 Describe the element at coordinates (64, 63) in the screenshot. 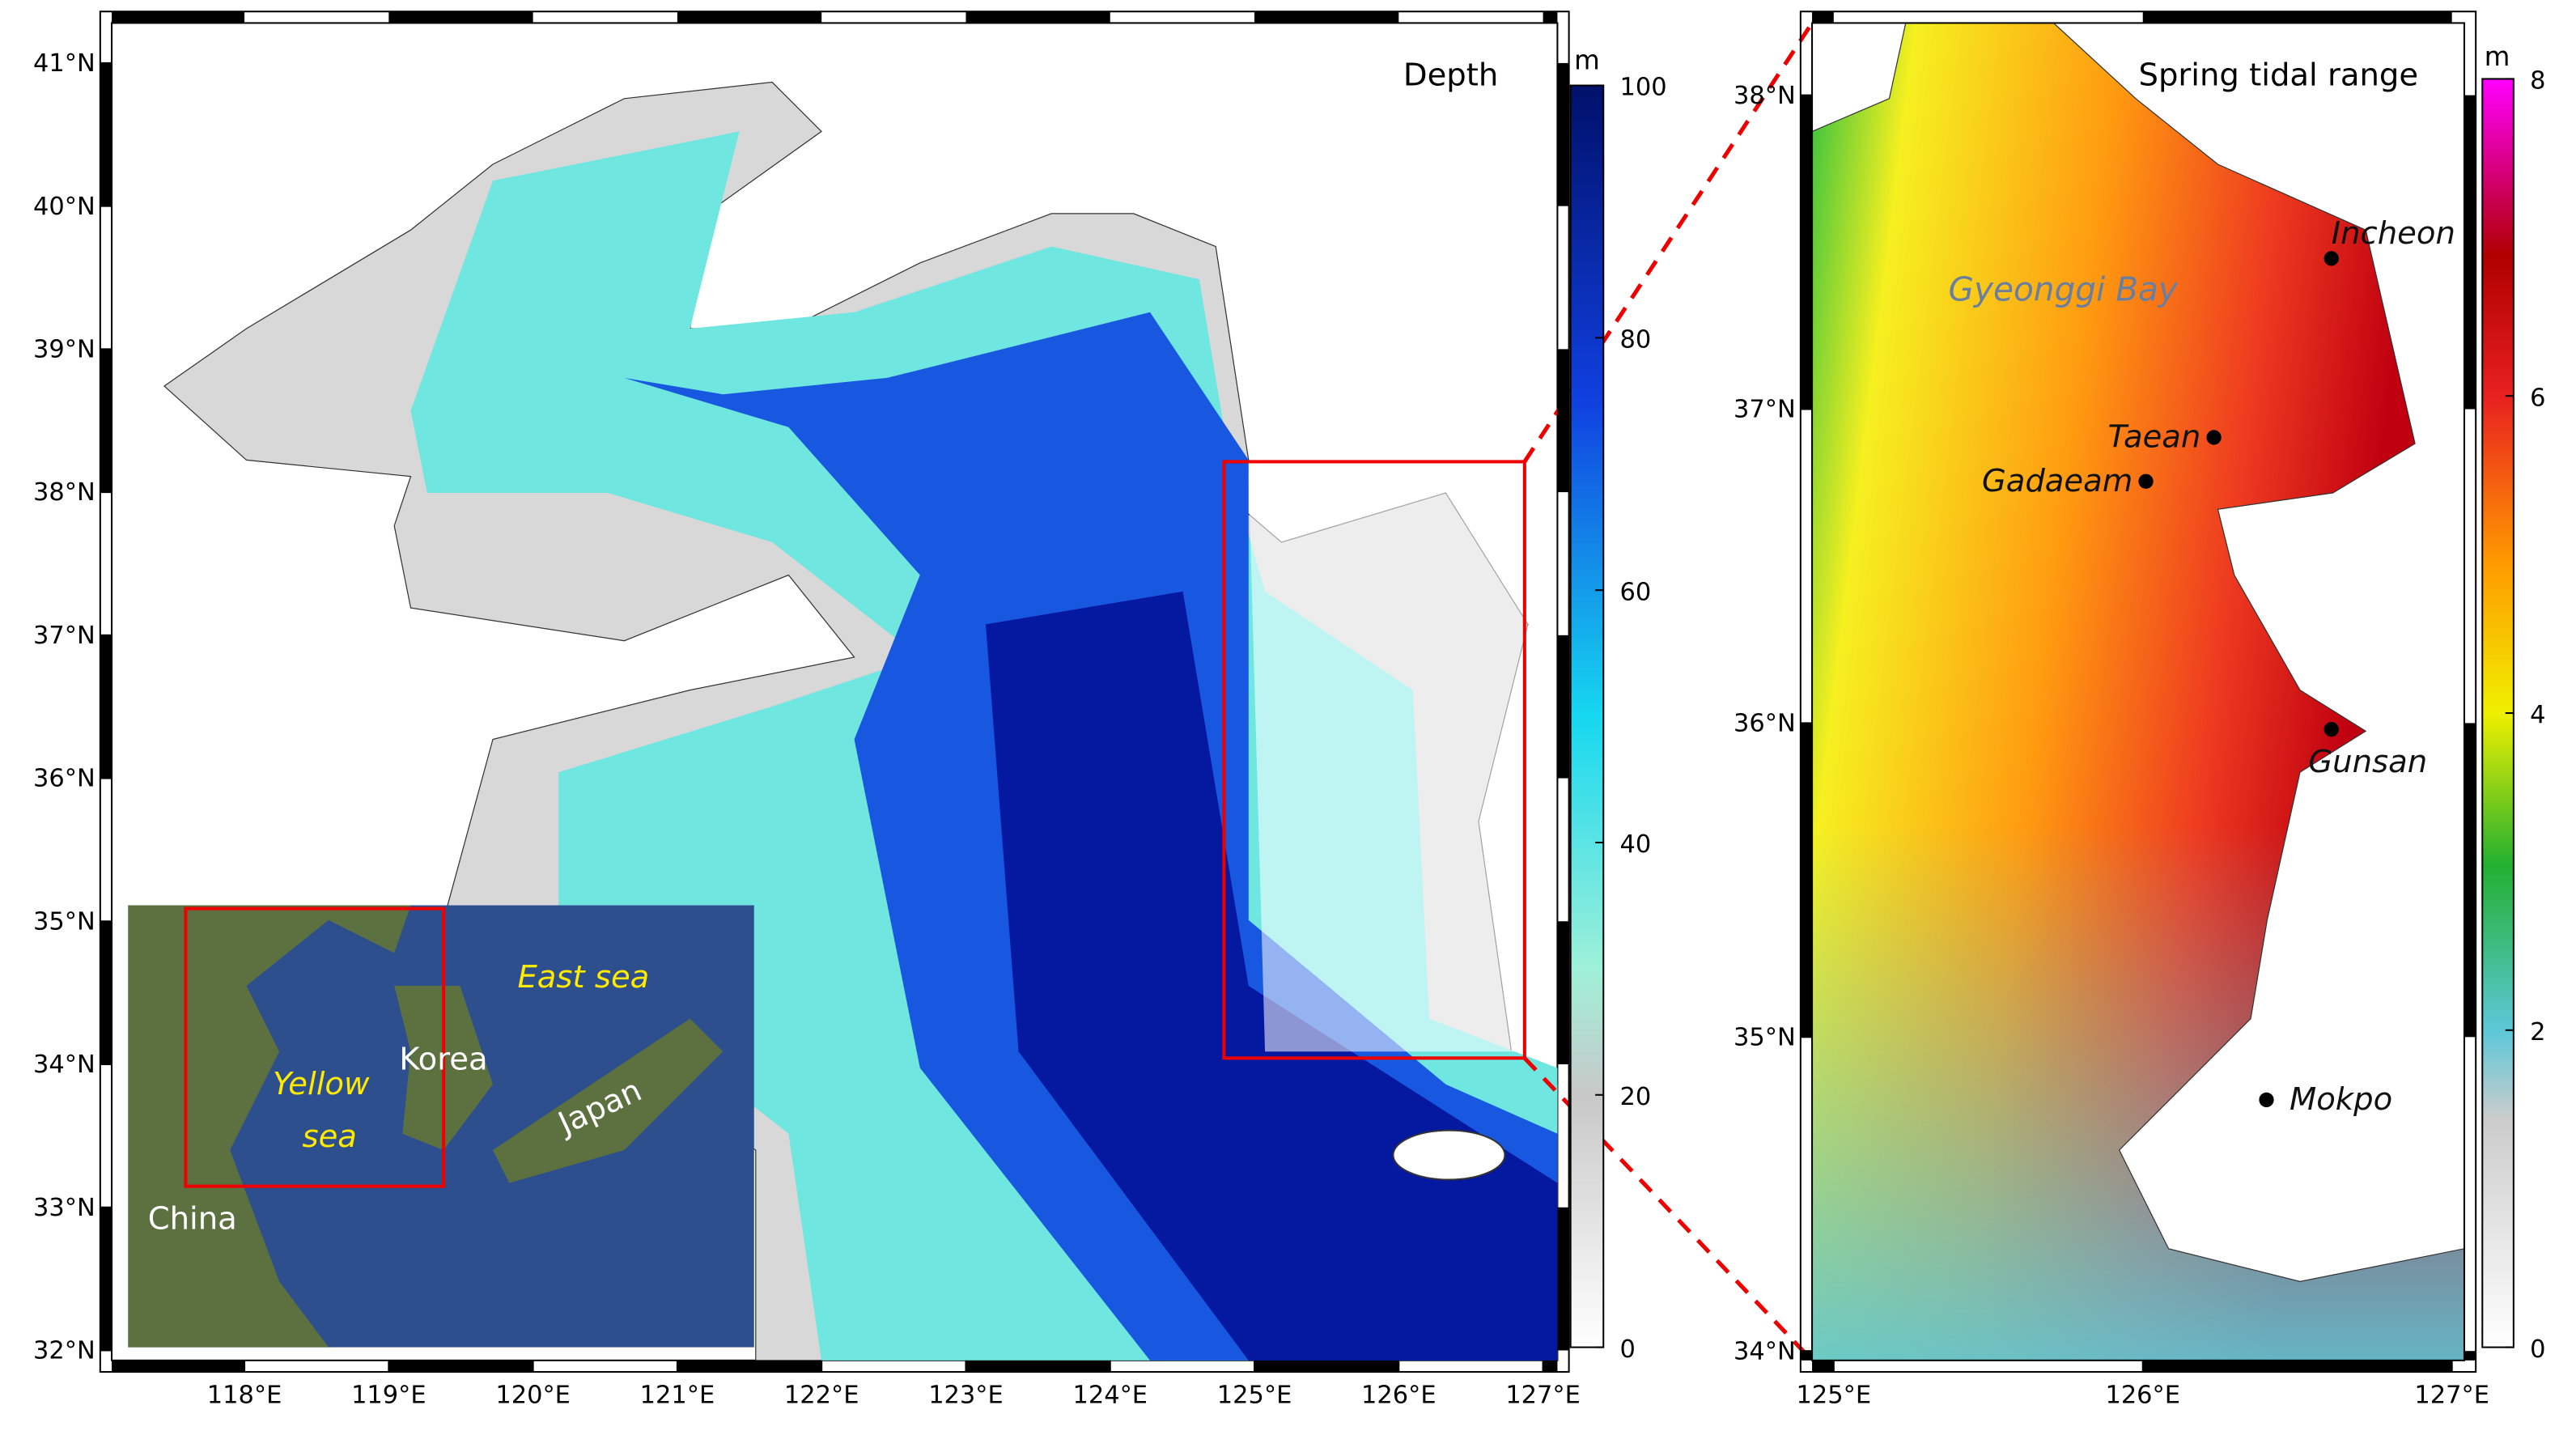

I see `lat-tick-label: 41°N` at that location.